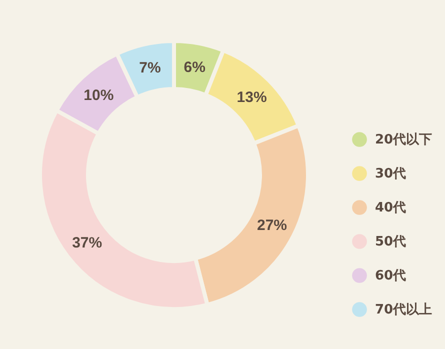 This screenshot has height=349, width=445. Describe the element at coordinates (390, 242) in the screenshot. I see `legend-label: 50代` at that location.